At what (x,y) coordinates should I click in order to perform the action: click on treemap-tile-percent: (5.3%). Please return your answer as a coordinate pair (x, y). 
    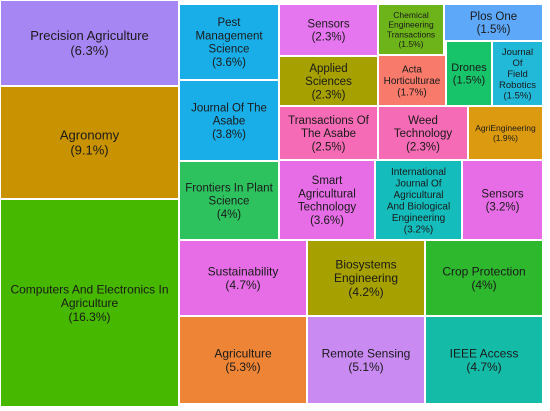
    Looking at the image, I should click on (242, 367).